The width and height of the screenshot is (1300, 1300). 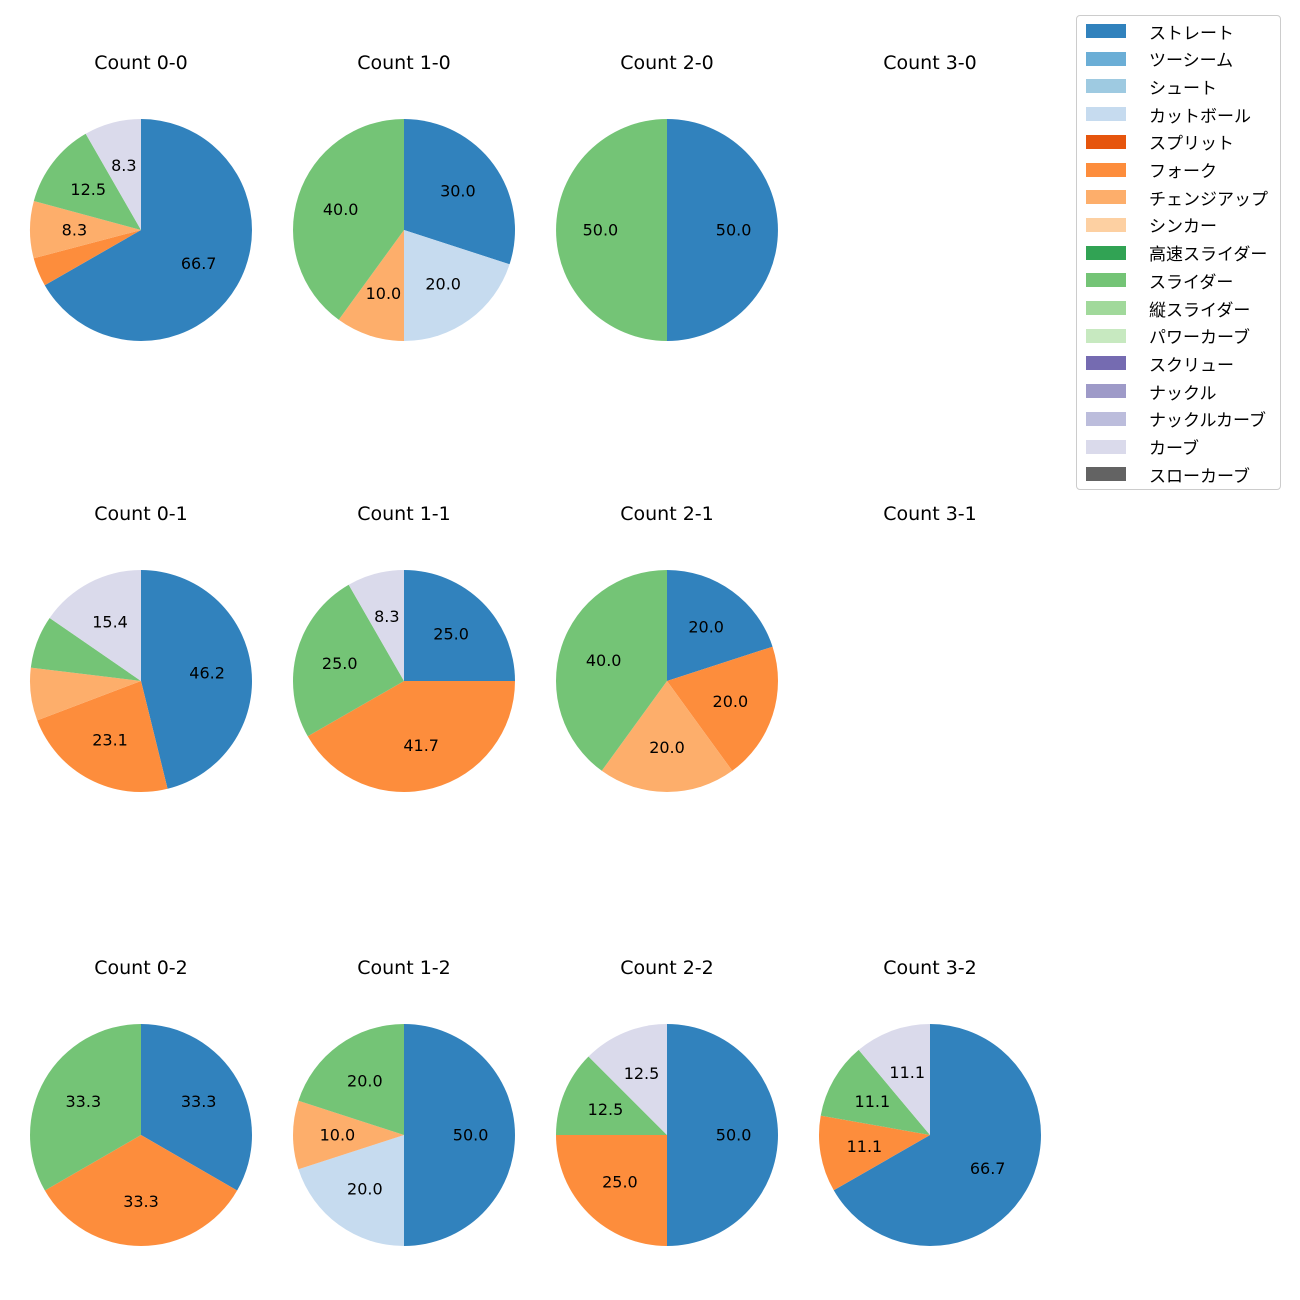 I want to click on pie-count-2-2: Count 2-2 50.0 25.0 12.512.5, so click(x=667, y=1101).